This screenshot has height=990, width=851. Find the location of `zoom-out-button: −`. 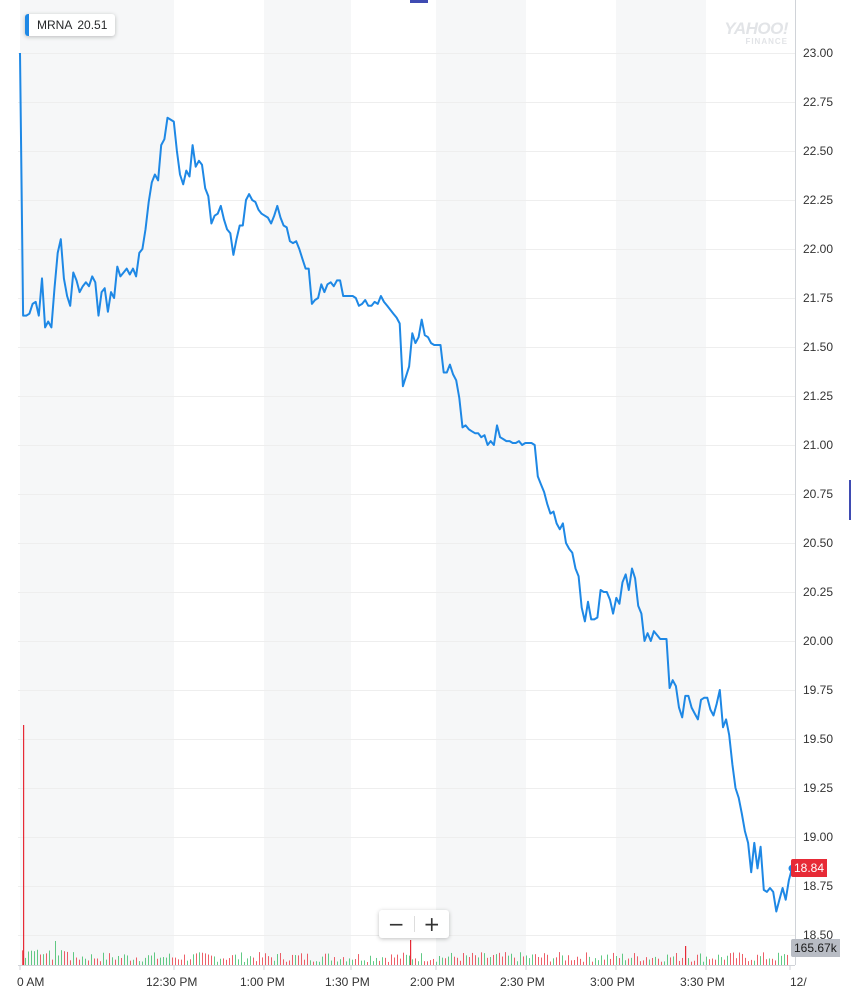

zoom-out-button: − is located at coordinates (396, 924).